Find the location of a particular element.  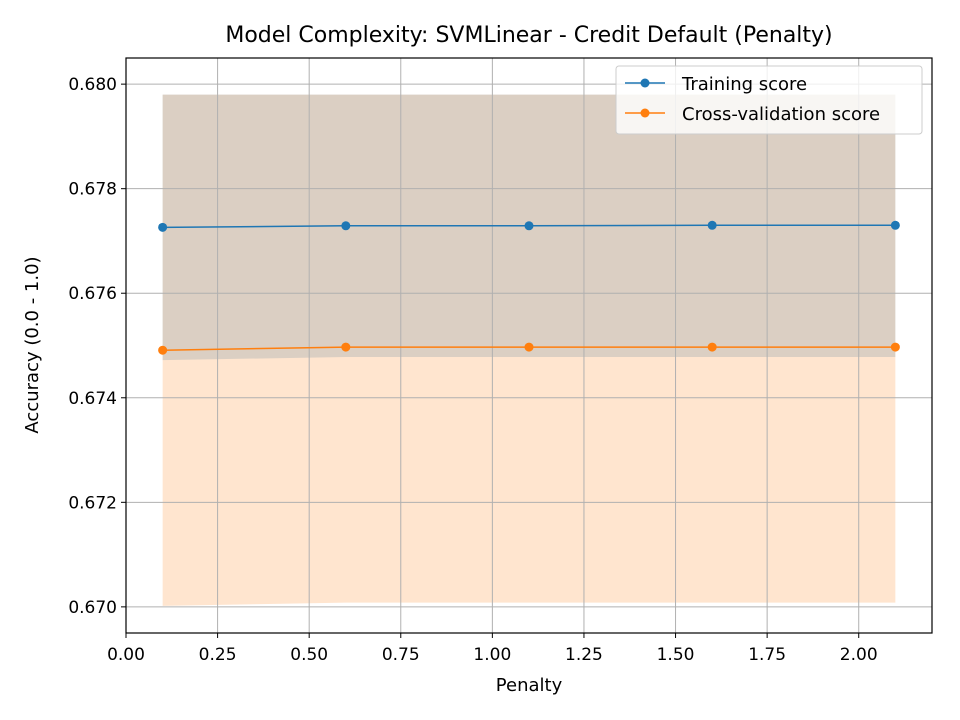

x-axis-ticks: 0.00 0.25 0.50 0.75 1.00 1.25 1.50 1.75 2.00 is located at coordinates (492, 649).